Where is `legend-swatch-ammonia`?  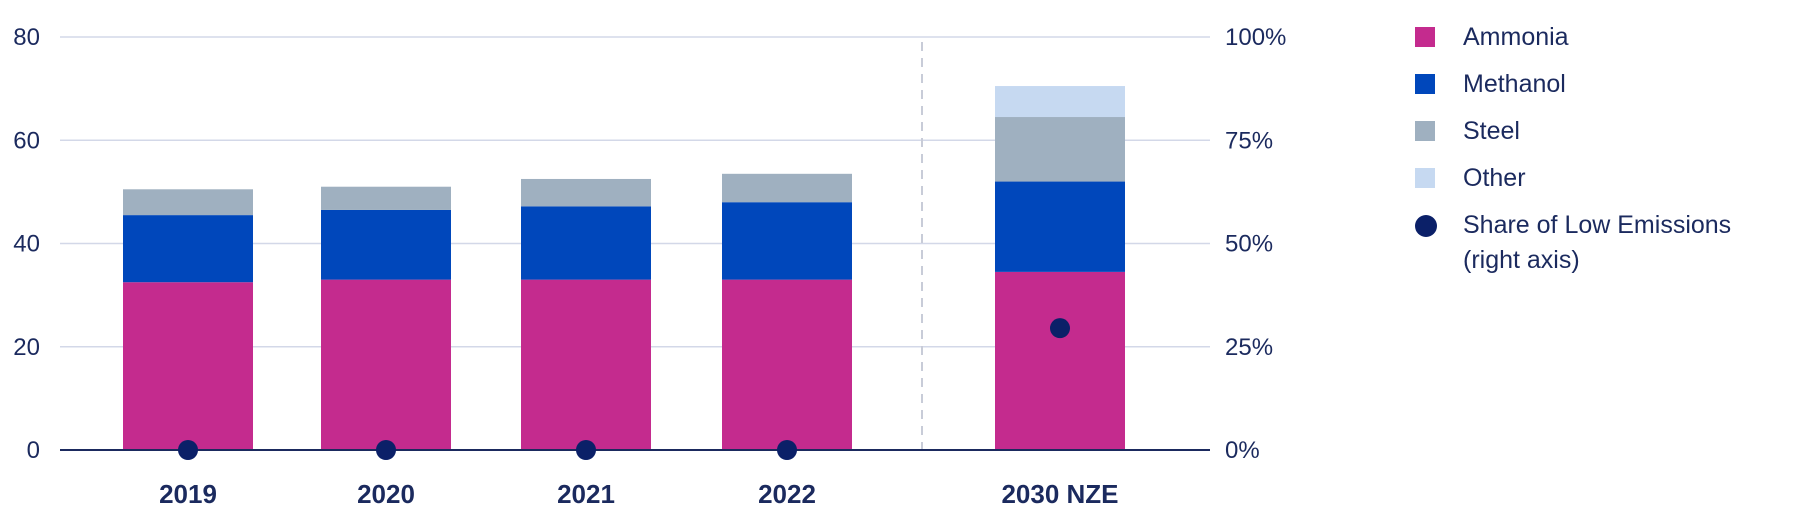 legend-swatch-ammonia is located at coordinates (1425, 37).